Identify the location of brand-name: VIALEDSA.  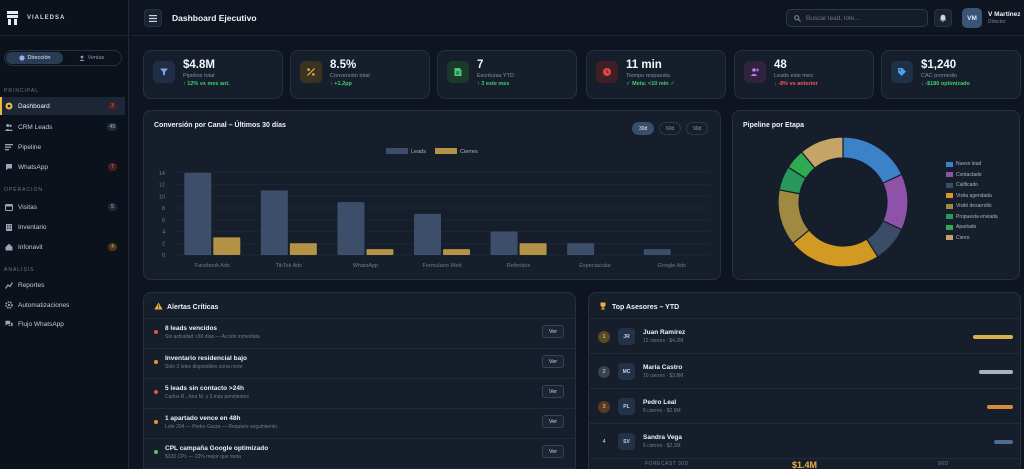
(46, 17).